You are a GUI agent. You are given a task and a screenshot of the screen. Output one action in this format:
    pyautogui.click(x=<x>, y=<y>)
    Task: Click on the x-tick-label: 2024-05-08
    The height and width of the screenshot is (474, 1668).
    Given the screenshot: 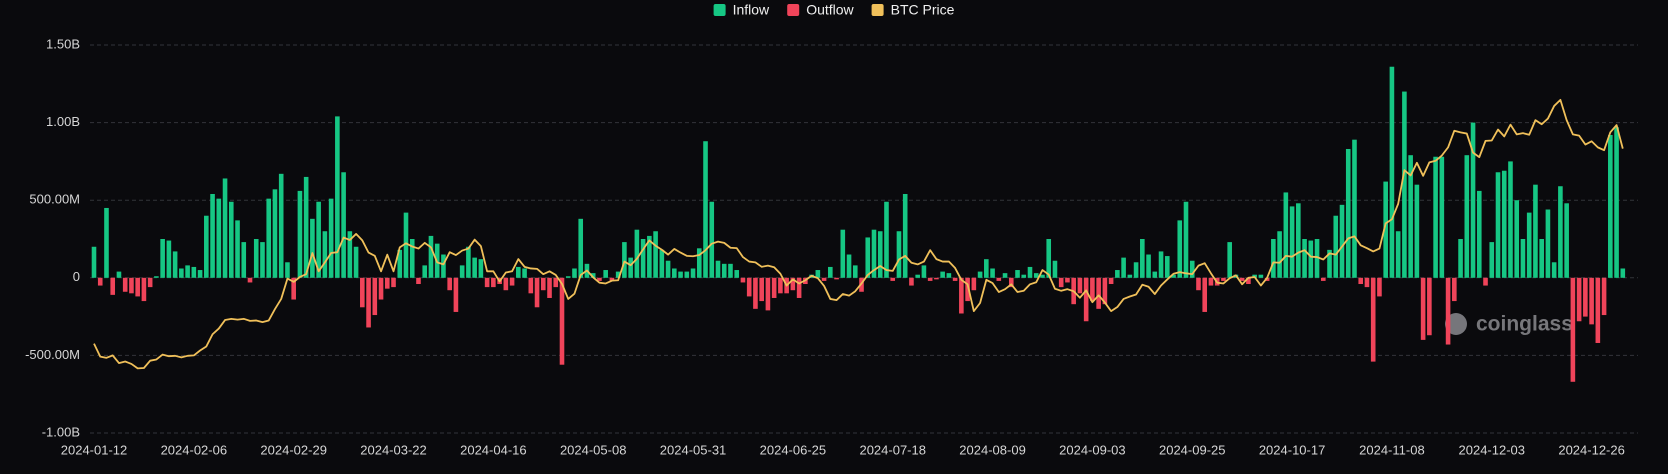 What is the action you would take?
    pyautogui.click(x=593, y=449)
    